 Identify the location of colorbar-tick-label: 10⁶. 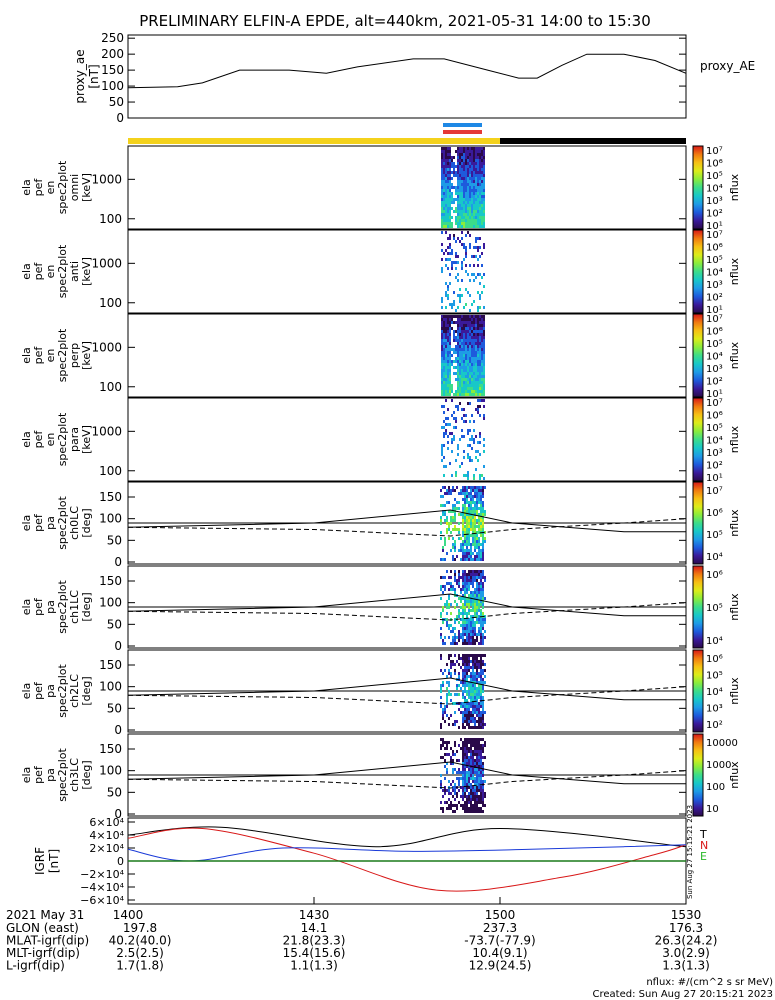
(714, 164).